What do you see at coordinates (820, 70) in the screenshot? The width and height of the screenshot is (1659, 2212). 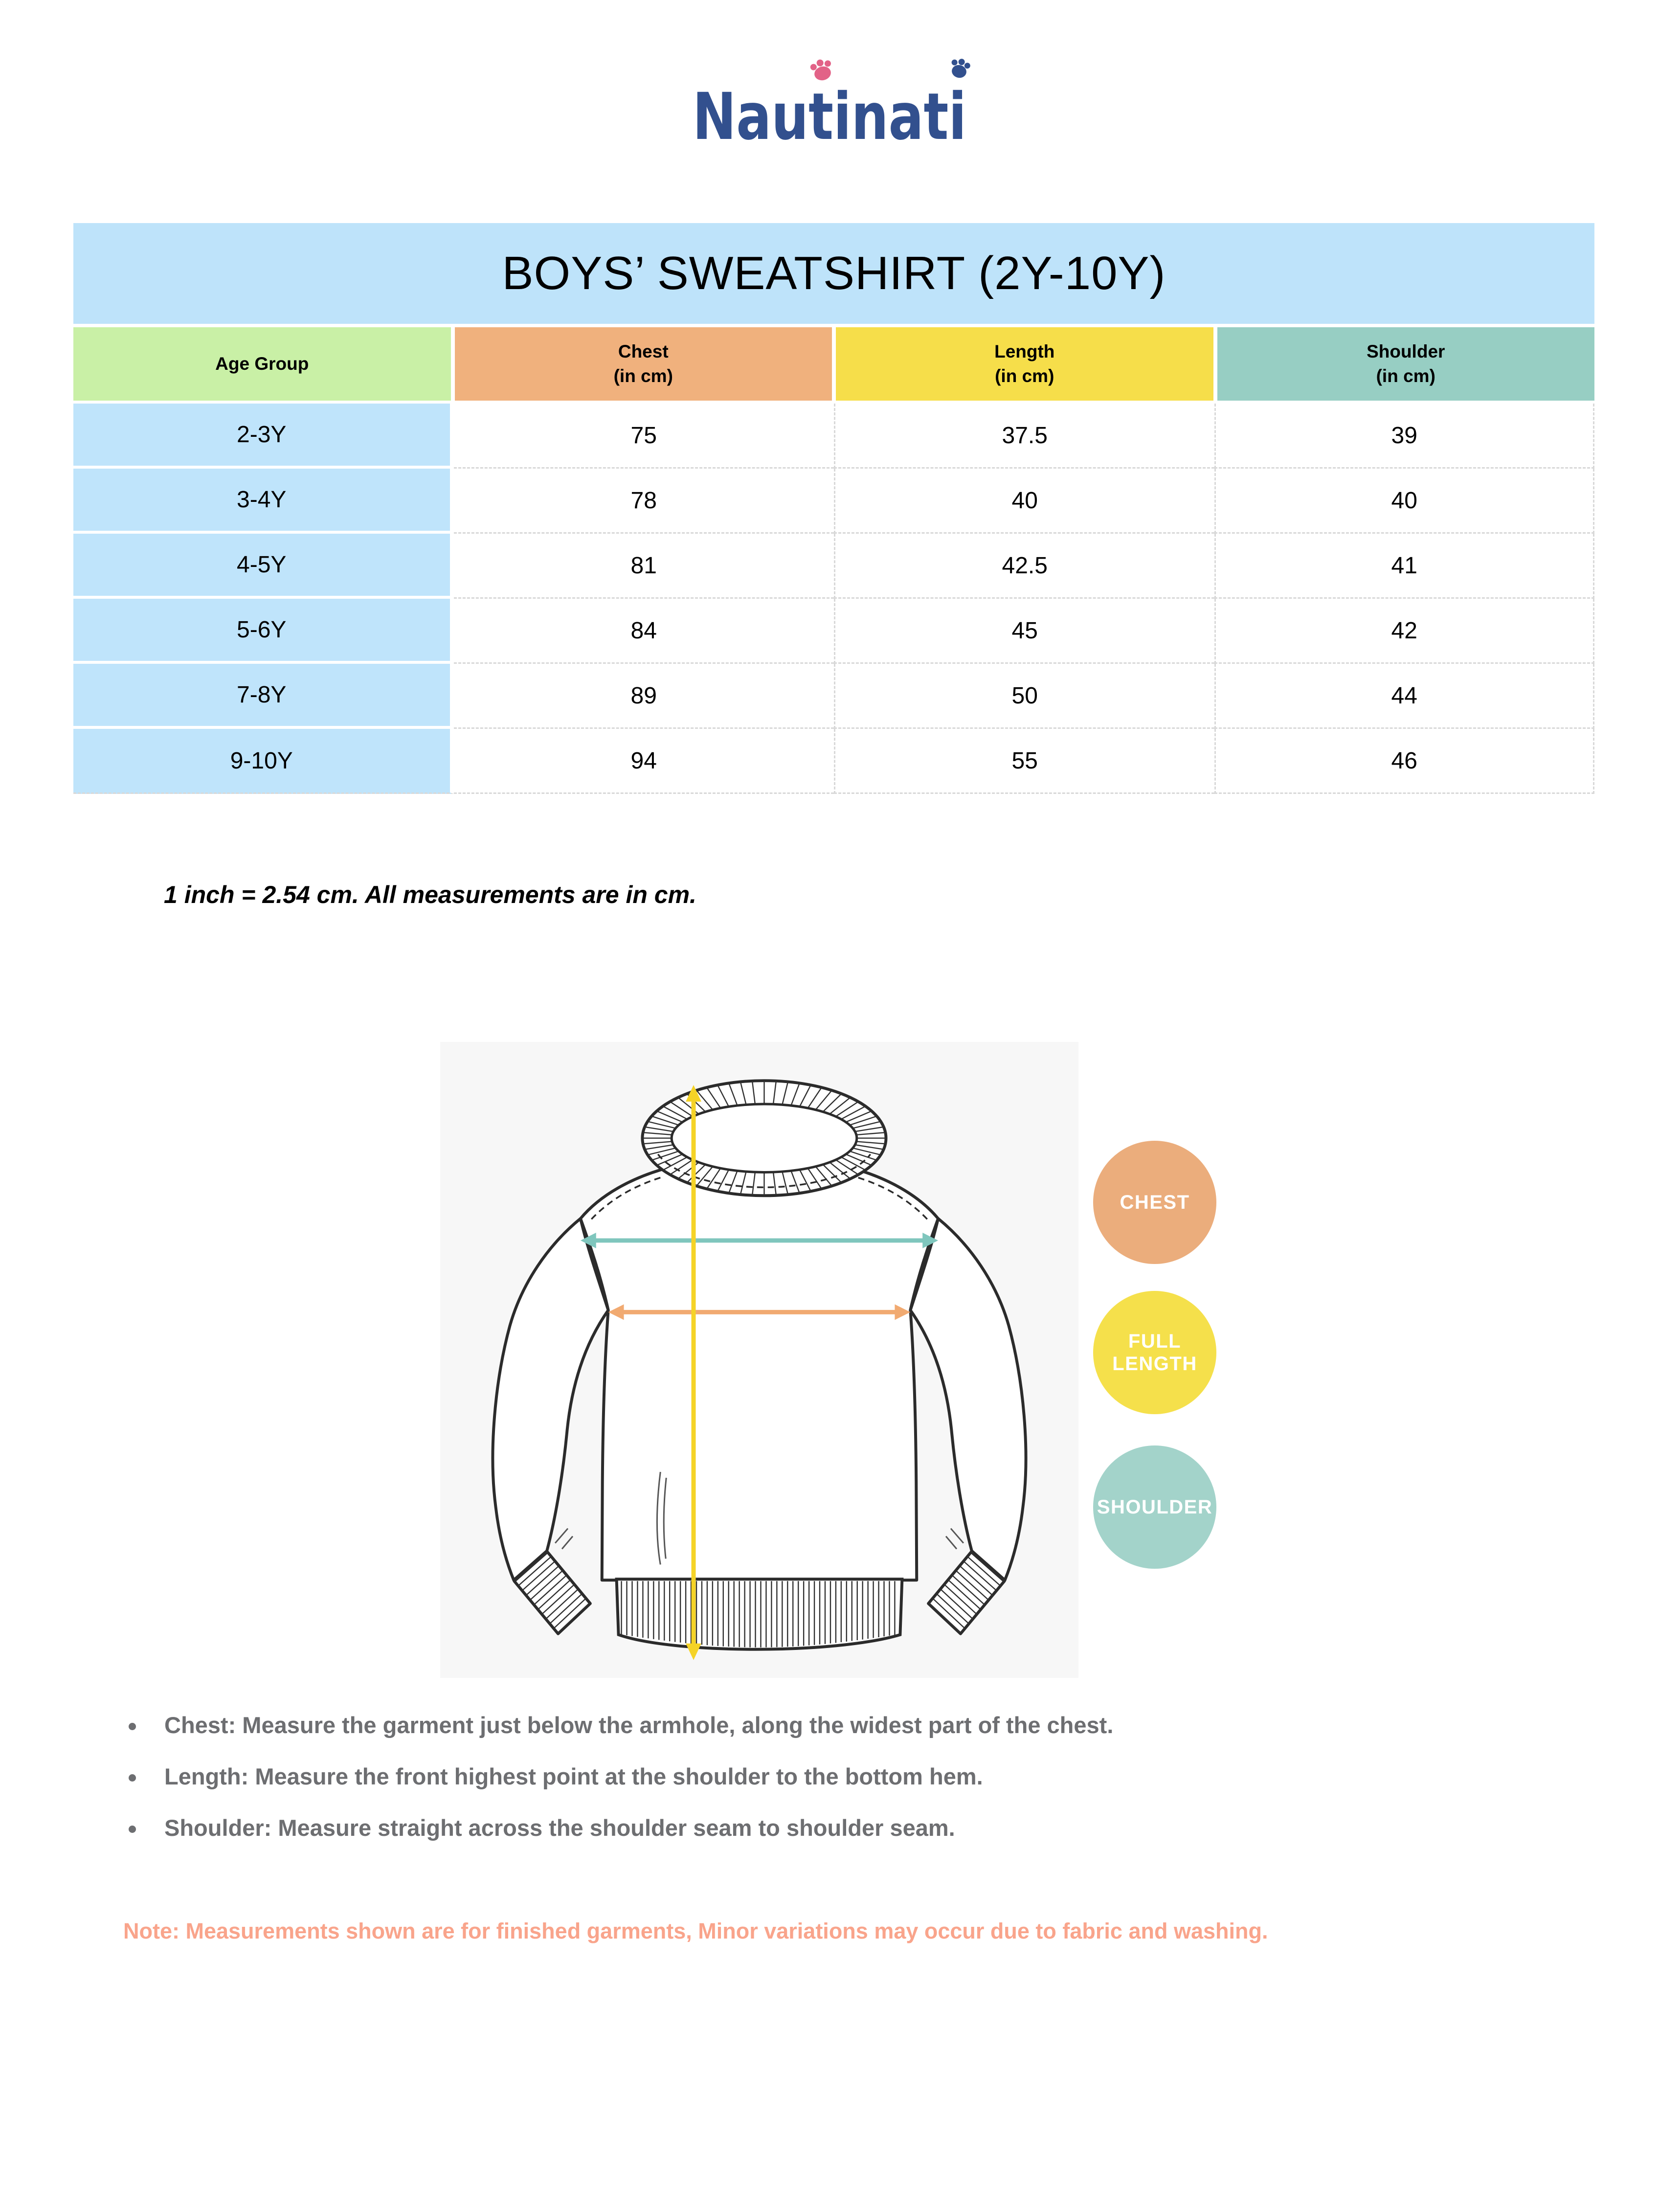 I see `paw-print-icon-pink` at bounding box center [820, 70].